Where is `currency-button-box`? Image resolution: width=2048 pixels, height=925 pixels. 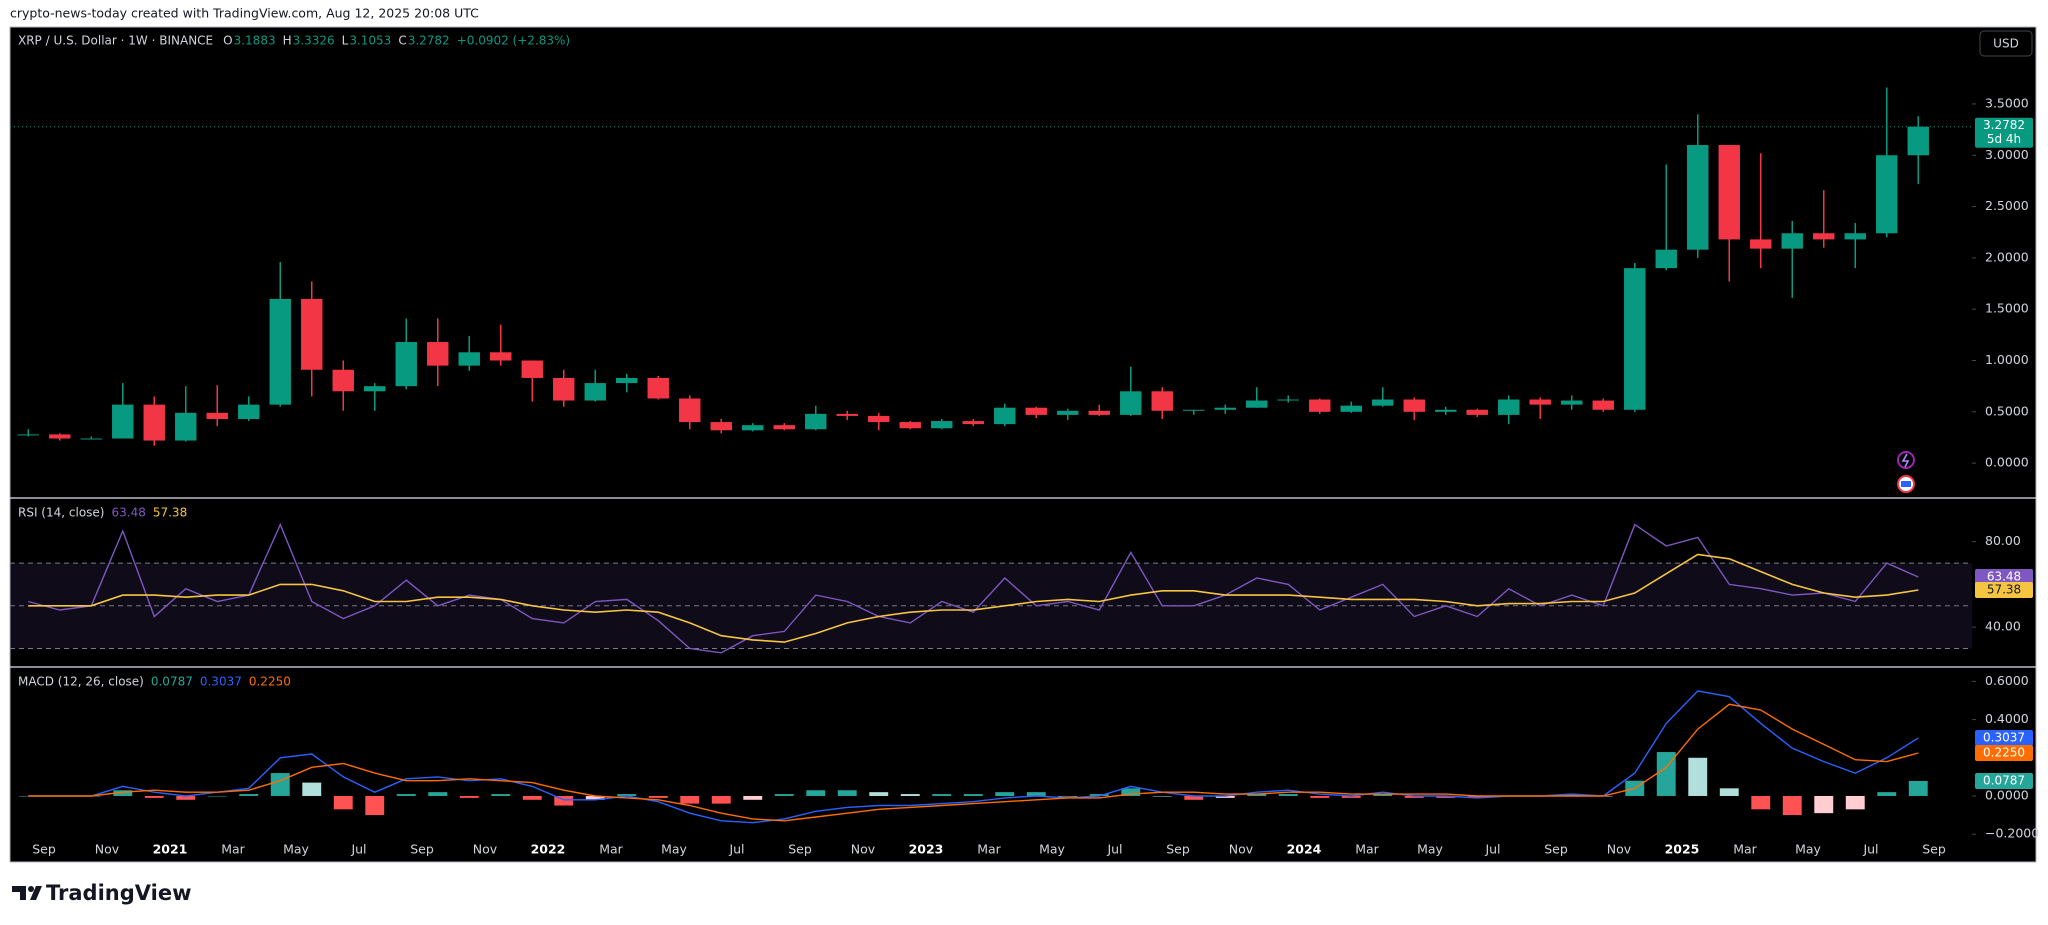 currency-button-box is located at coordinates (2006, 43).